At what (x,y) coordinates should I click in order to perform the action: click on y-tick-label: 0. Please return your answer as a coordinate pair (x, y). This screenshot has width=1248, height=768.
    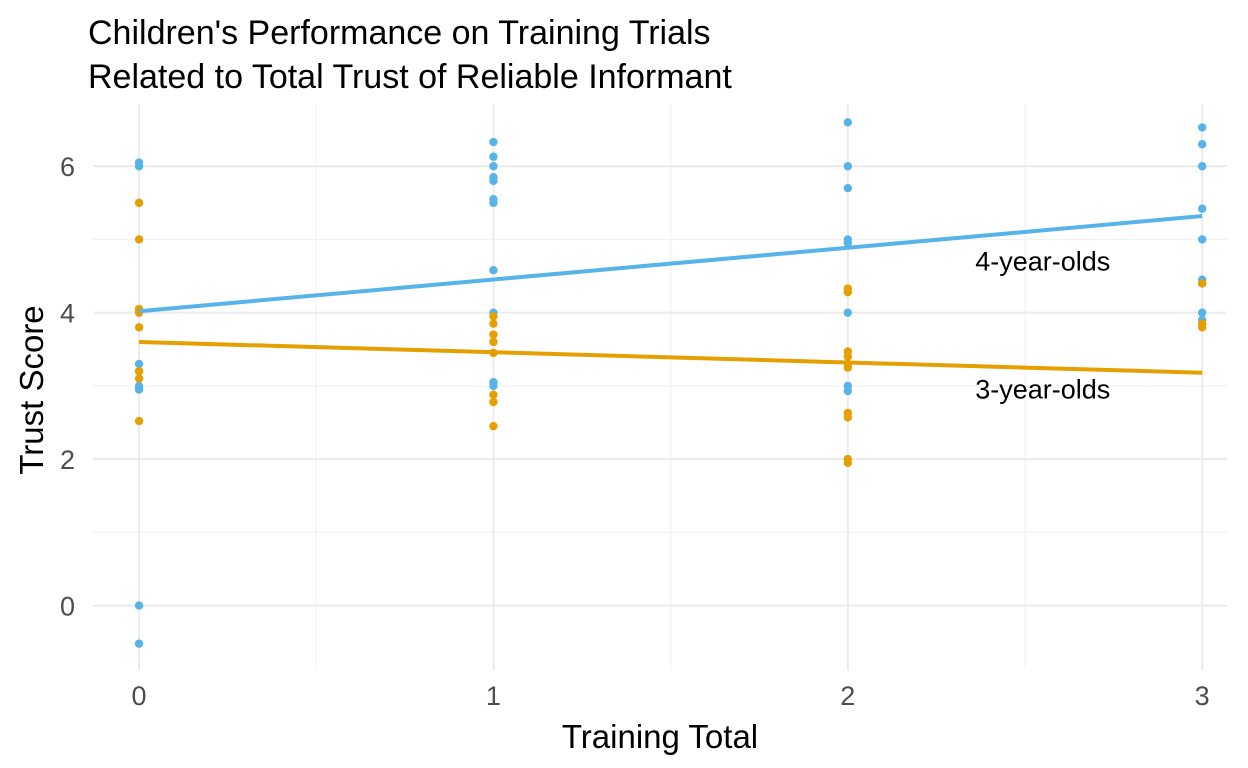
    Looking at the image, I should click on (67, 607).